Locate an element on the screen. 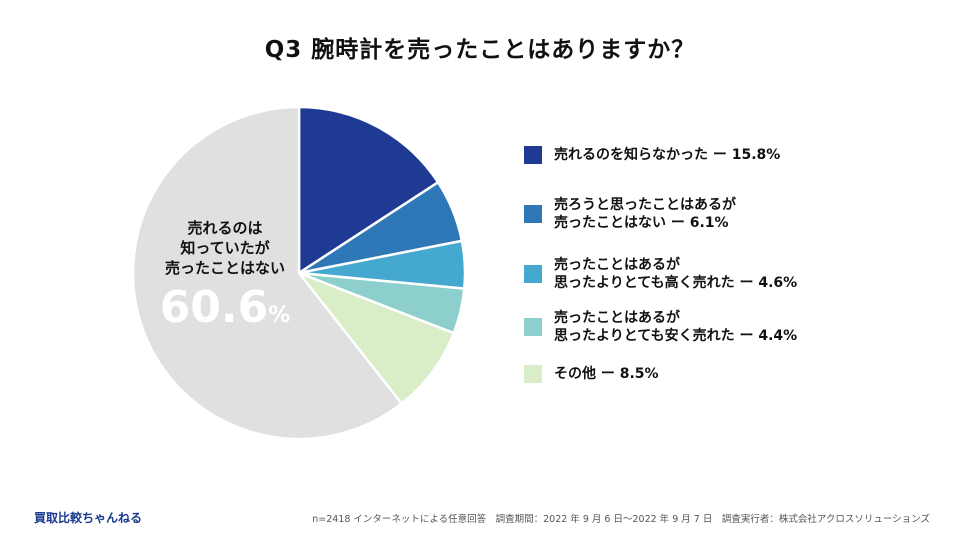 Image resolution: width=960 pixels, height=540 pixels. legend-item: 売れるのを知らなかった ー 15.8% is located at coordinates (652, 155).